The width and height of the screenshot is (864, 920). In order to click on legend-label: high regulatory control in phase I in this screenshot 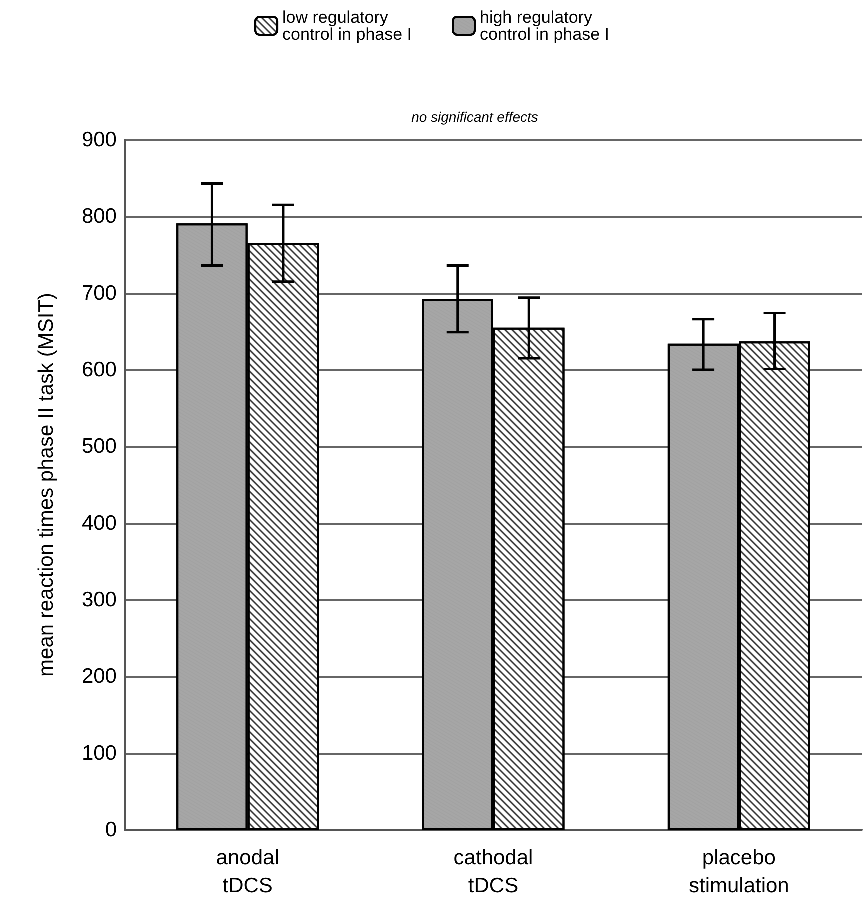, I will do `click(545, 26)`.